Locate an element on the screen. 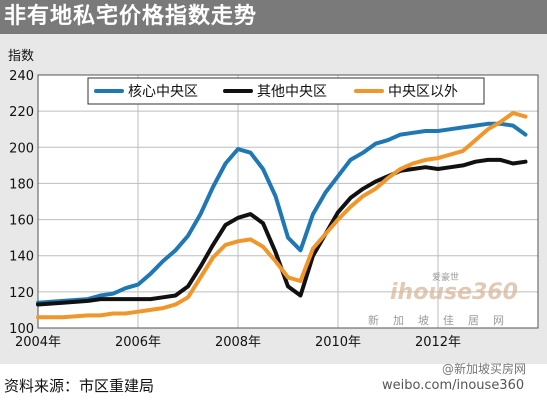  x-tick-label: 2012年 is located at coordinates (438, 342).